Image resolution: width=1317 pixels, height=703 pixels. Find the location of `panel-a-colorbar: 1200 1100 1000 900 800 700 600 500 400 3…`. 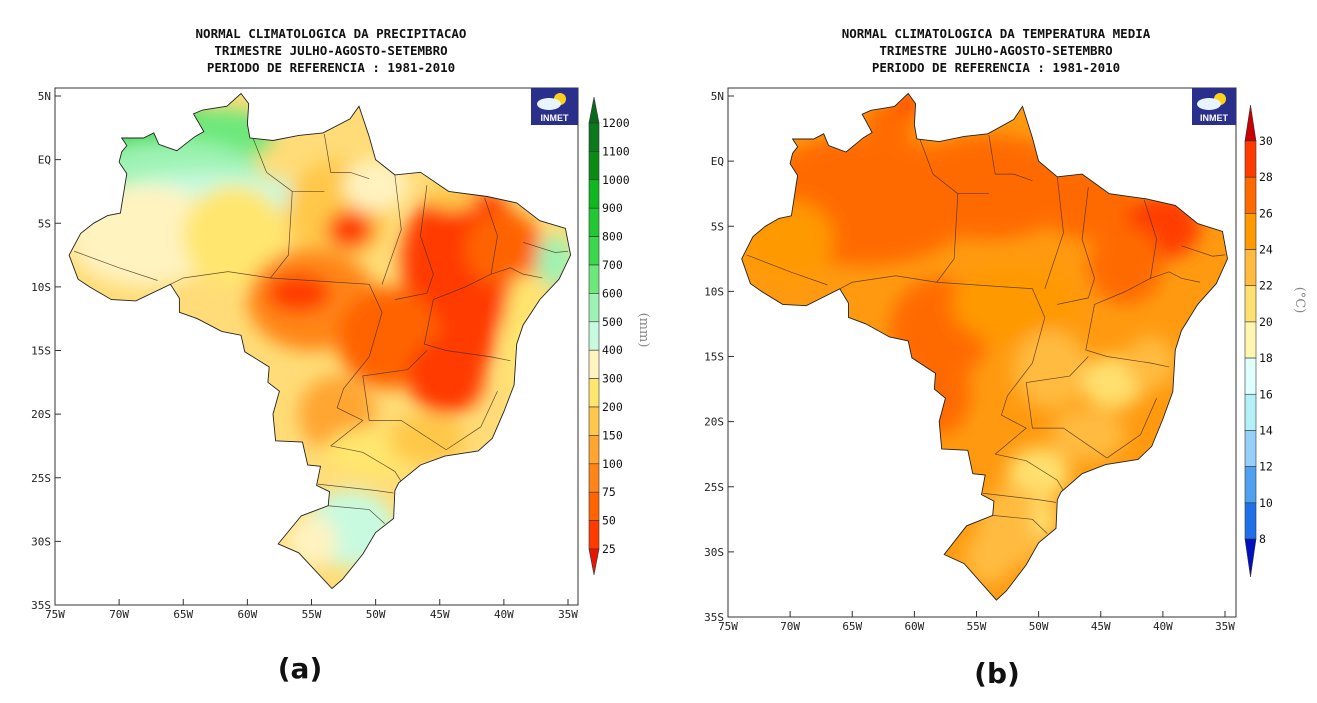

panel-a-colorbar: 1200 1100 1000 900 800 700 600 500 400 3… is located at coordinates (609, 336).